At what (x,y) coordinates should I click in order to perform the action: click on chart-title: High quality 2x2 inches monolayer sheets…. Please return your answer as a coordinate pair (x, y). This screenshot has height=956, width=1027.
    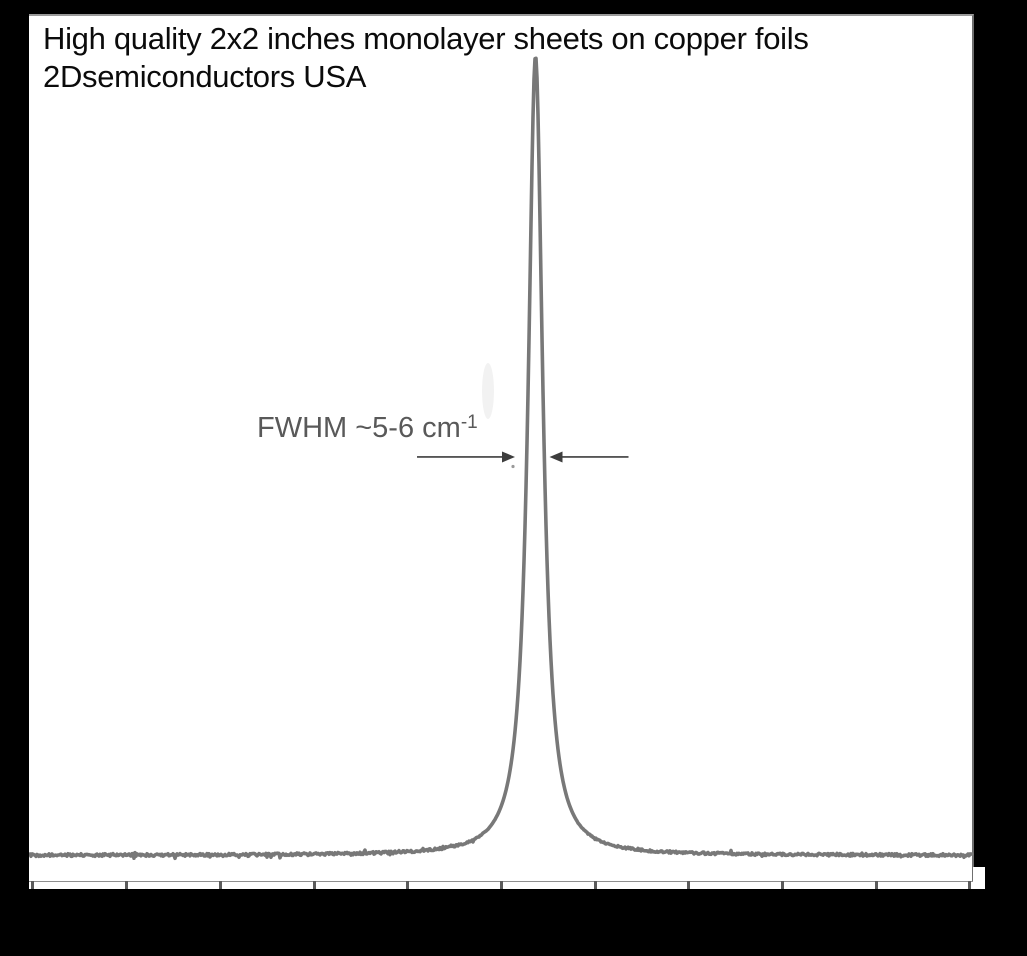
    Looking at the image, I should click on (426, 58).